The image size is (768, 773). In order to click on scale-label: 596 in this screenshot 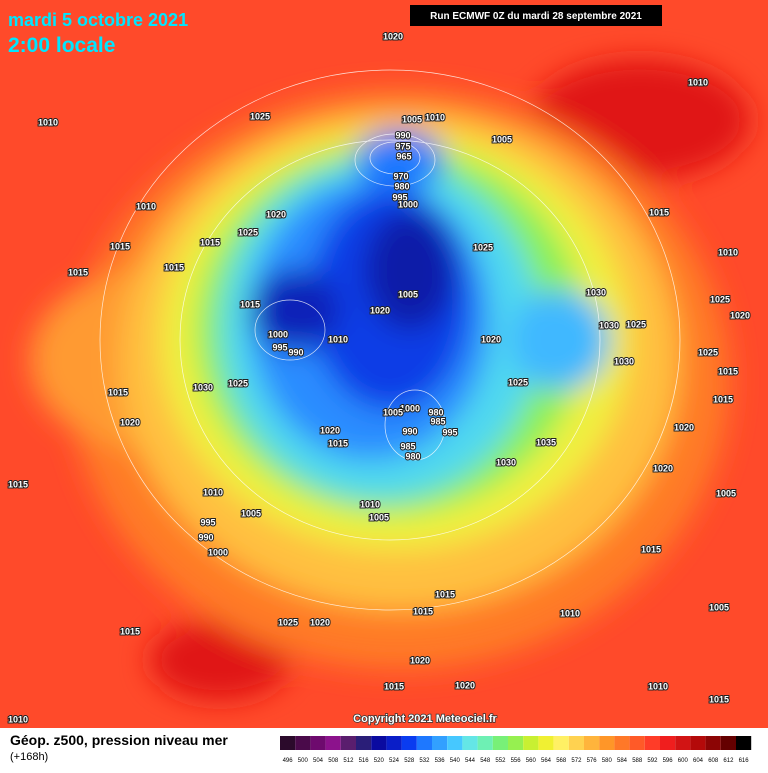, I will do `click(668, 761)`.